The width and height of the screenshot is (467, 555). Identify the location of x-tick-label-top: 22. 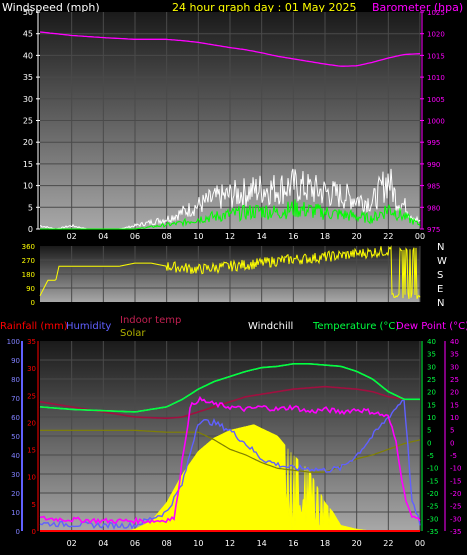
(388, 236).